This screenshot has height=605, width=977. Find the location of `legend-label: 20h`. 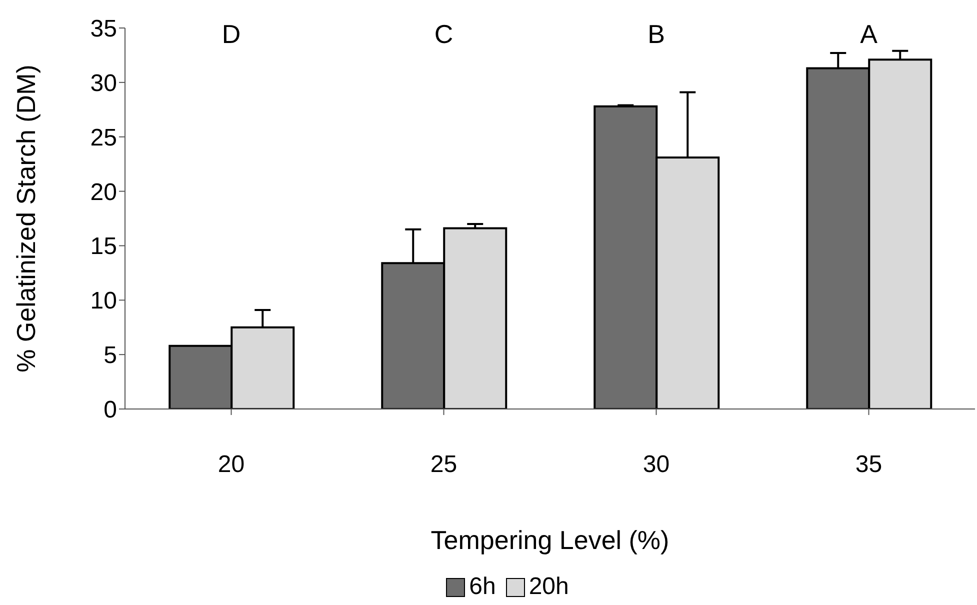

legend-label: 20h is located at coordinates (548, 587).